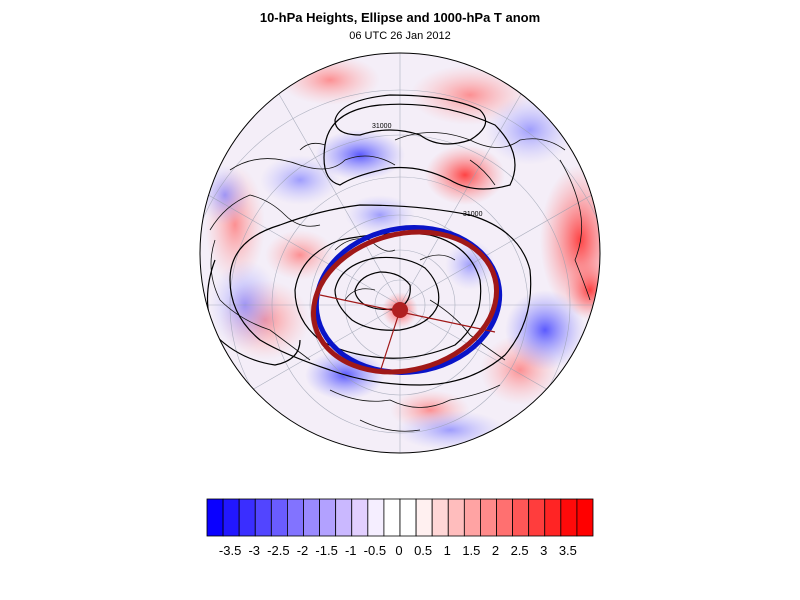 The width and height of the screenshot is (800, 600). What do you see at coordinates (543, 550) in the screenshot?
I see `colorbar-tick-label: 3` at bounding box center [543, 550].